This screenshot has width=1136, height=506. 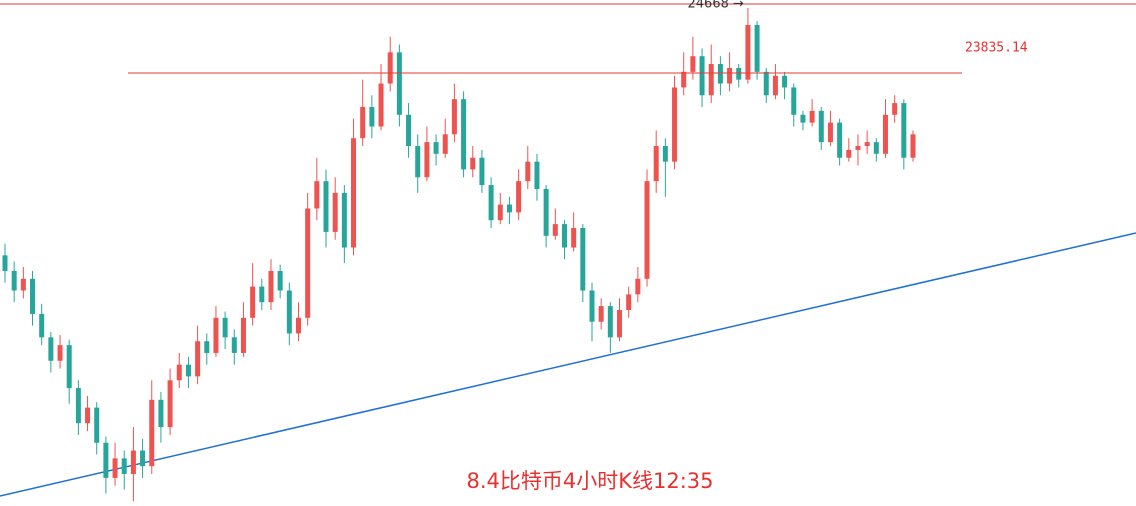 What do you see at coordinates (996, 47) in the screenshot?
I see `horizontal-line-label: 23835.14` at bounding box center [996, 47].